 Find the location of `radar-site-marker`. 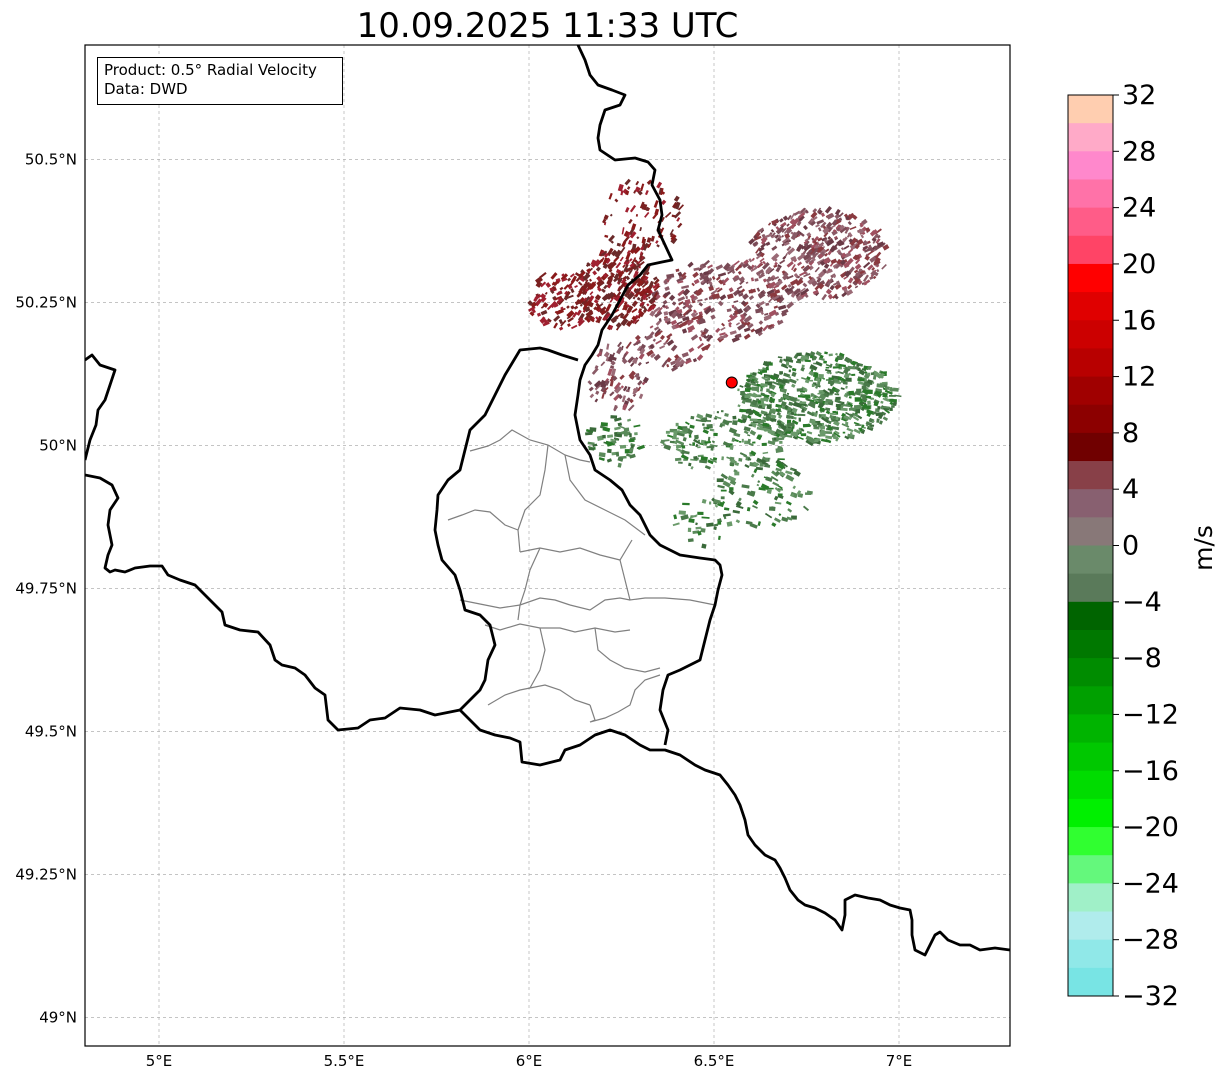

radar-site-marker is located at coordinates (731, 382).